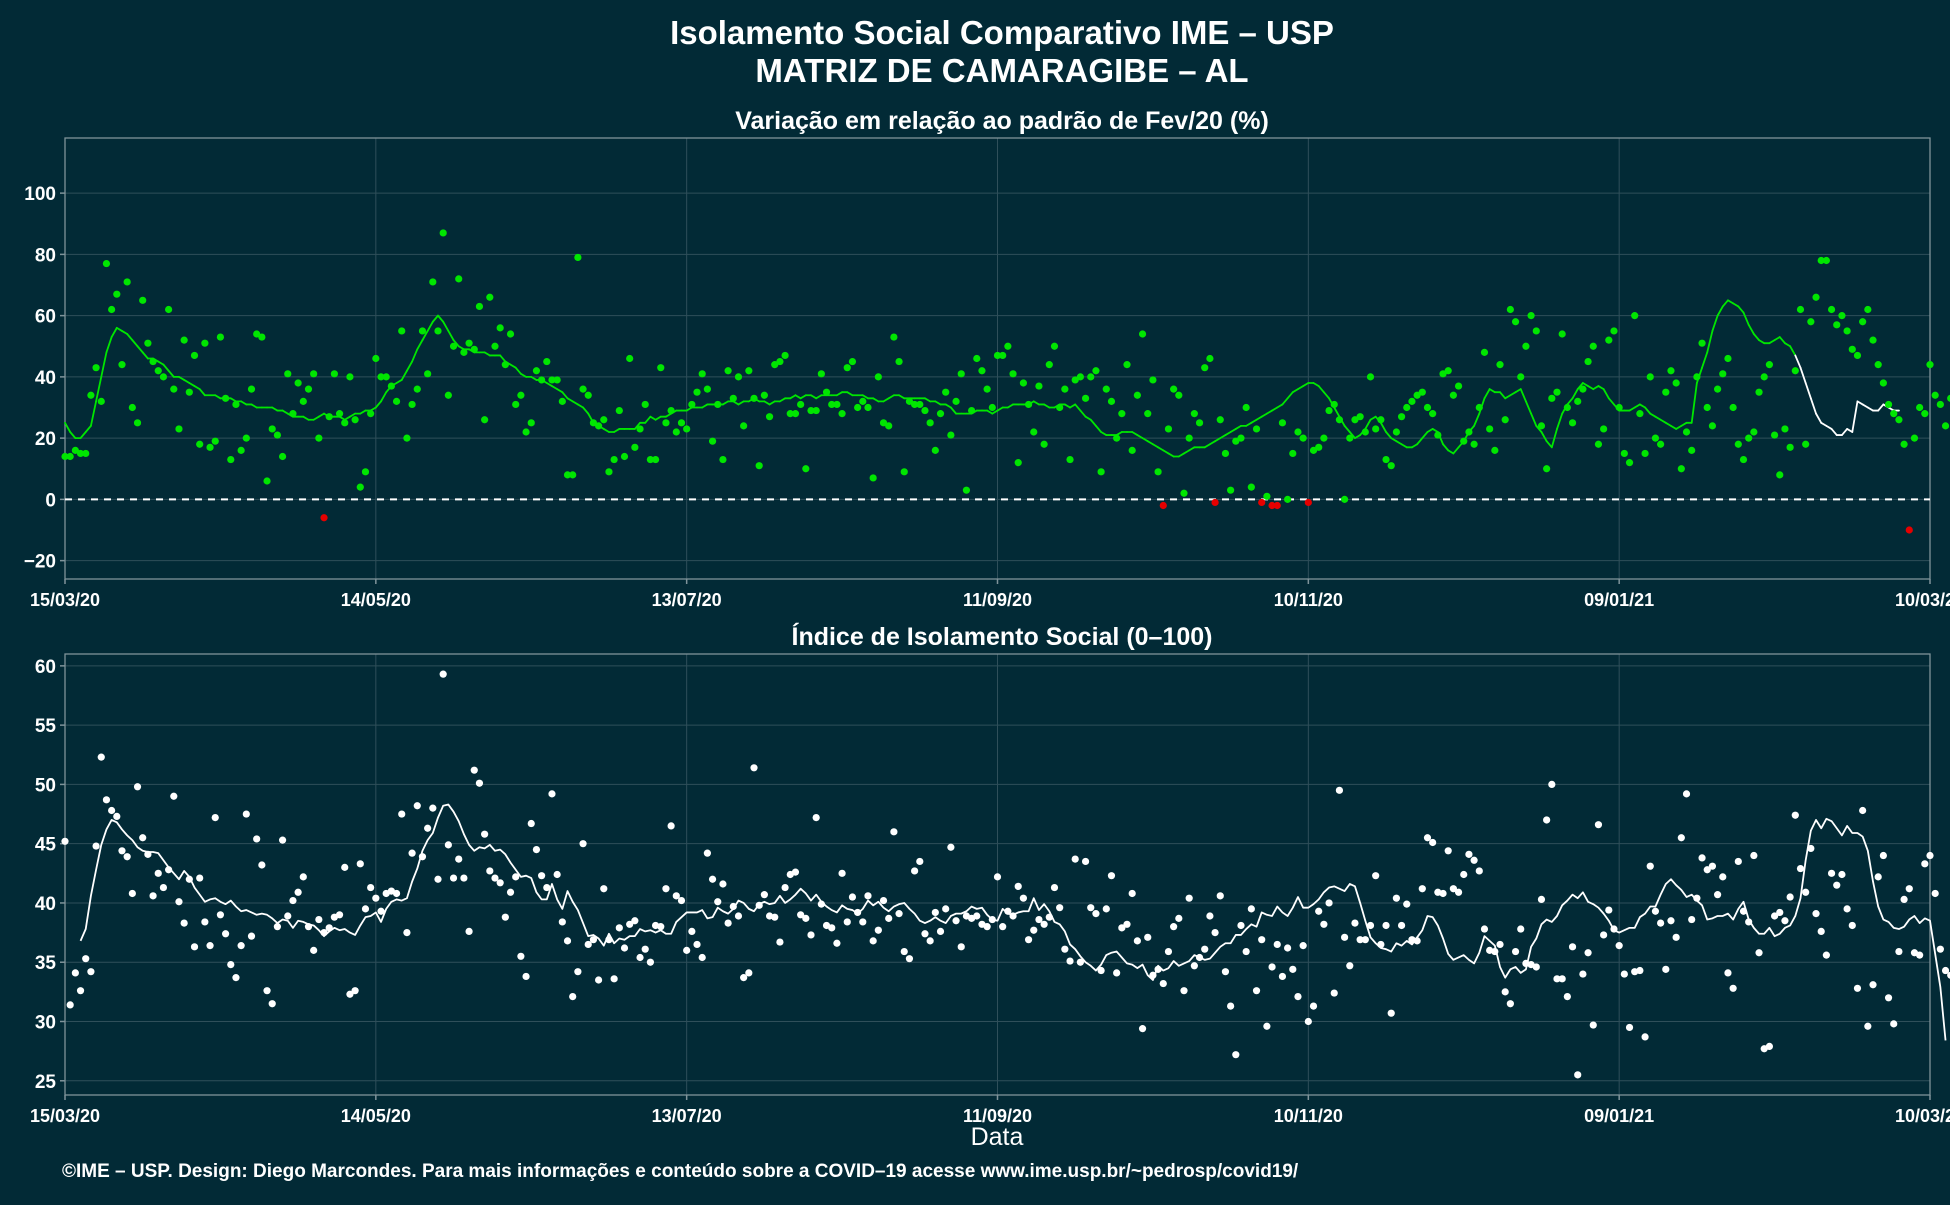 This screenshot has height=1205, width=1950. I want to click on y-tick-label: 60, so click(45, 317).